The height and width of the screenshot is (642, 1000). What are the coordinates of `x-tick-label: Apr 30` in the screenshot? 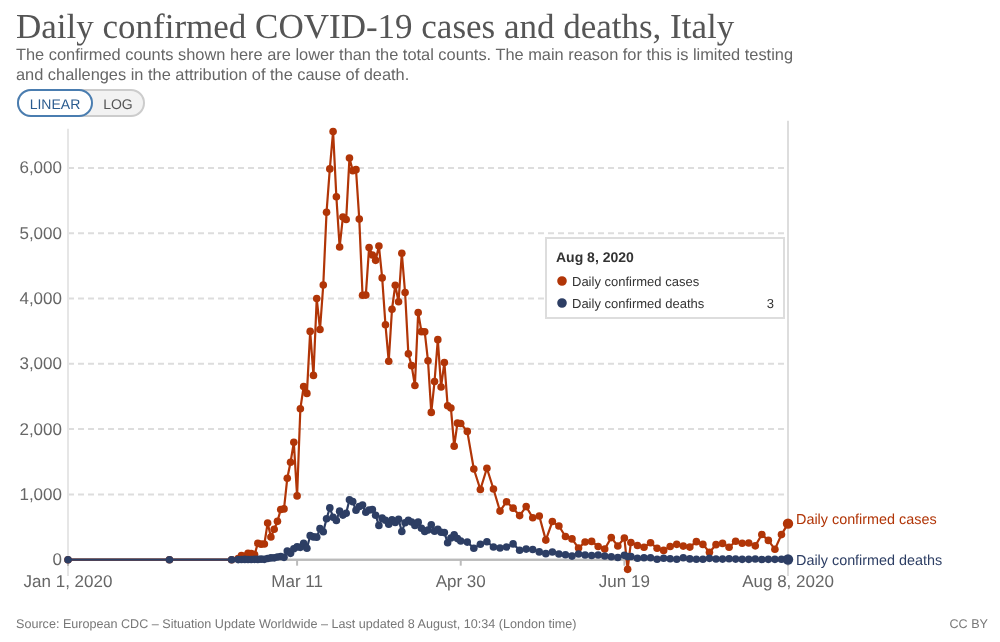 It's located at (461, 580).